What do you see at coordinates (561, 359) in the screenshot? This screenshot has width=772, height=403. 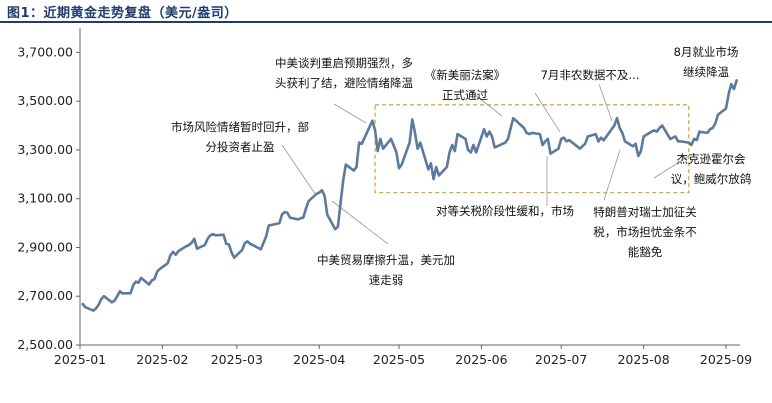 I see `x-tick-label: 2025-07` at bounding box center [561, 359].